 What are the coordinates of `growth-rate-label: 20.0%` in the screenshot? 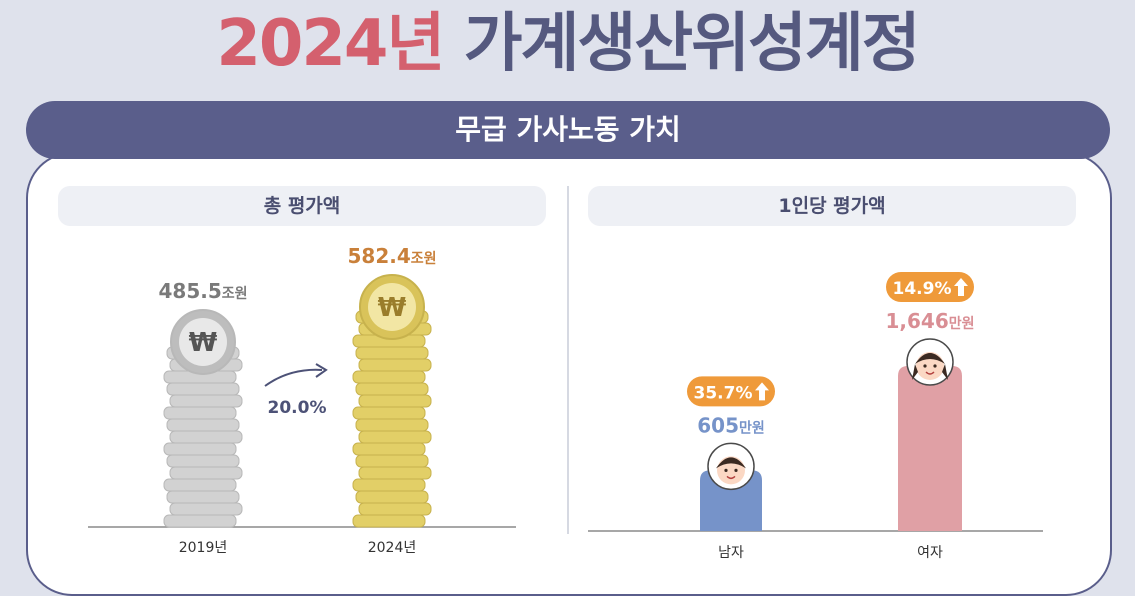 It's located at (297, 408).